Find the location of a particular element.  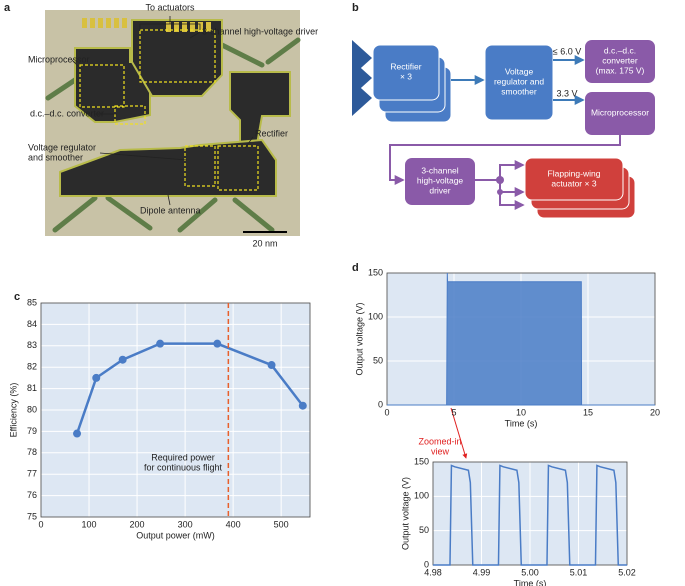

y-axis-label: Efficiency (%) is located at coordinates (13, 410).